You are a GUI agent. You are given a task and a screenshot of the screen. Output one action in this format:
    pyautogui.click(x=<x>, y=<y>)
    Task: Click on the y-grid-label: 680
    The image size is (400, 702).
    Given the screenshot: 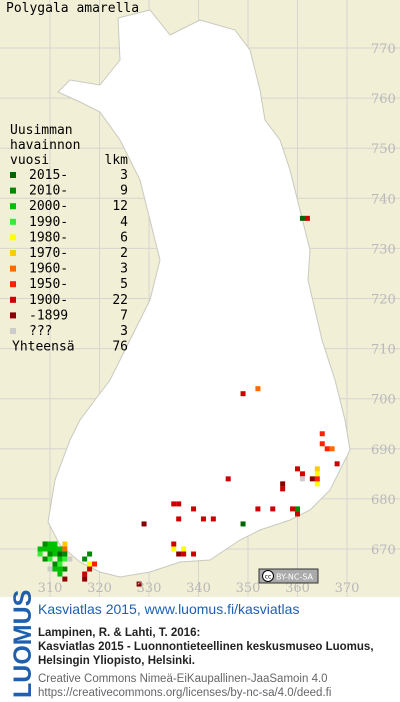 What is the action you would take?
    pyautogui.click(x=383, y=500)
    